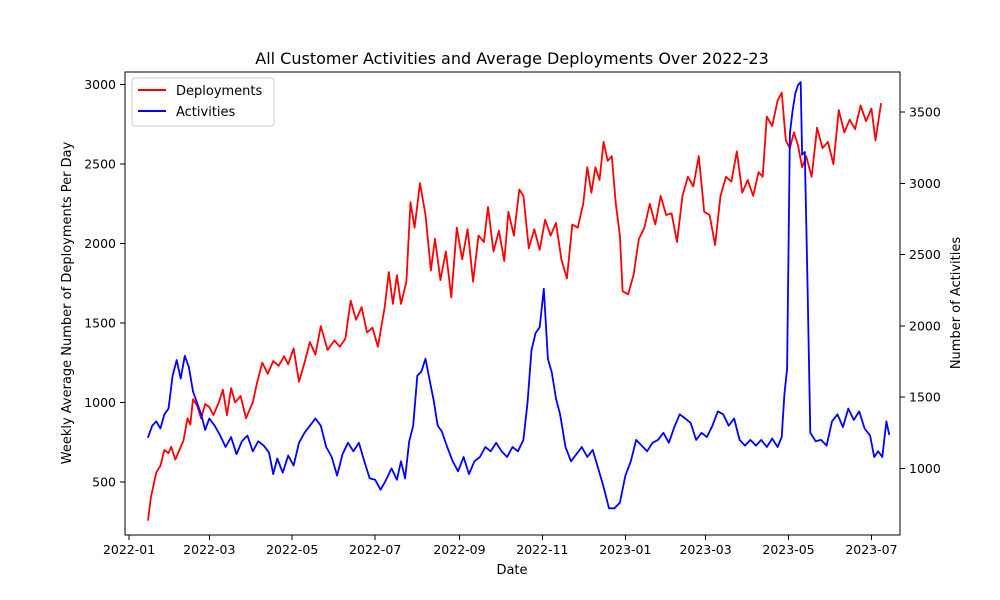 The height and width of the screenshot is (600, 1000). Describe the element at coordinates (129, 549) in the screenshot. I see `x-tick-label-2022-01: 2022-01` at that location.